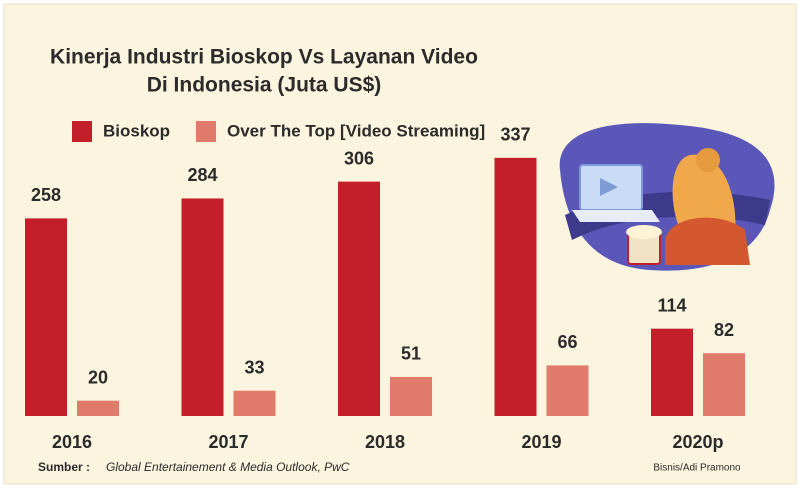 This screenshot has width=800, height=500. What do you see at coordinates (724, 330) in the screenshot?
I see `data-label: 82` at bounding box center [724, 330].